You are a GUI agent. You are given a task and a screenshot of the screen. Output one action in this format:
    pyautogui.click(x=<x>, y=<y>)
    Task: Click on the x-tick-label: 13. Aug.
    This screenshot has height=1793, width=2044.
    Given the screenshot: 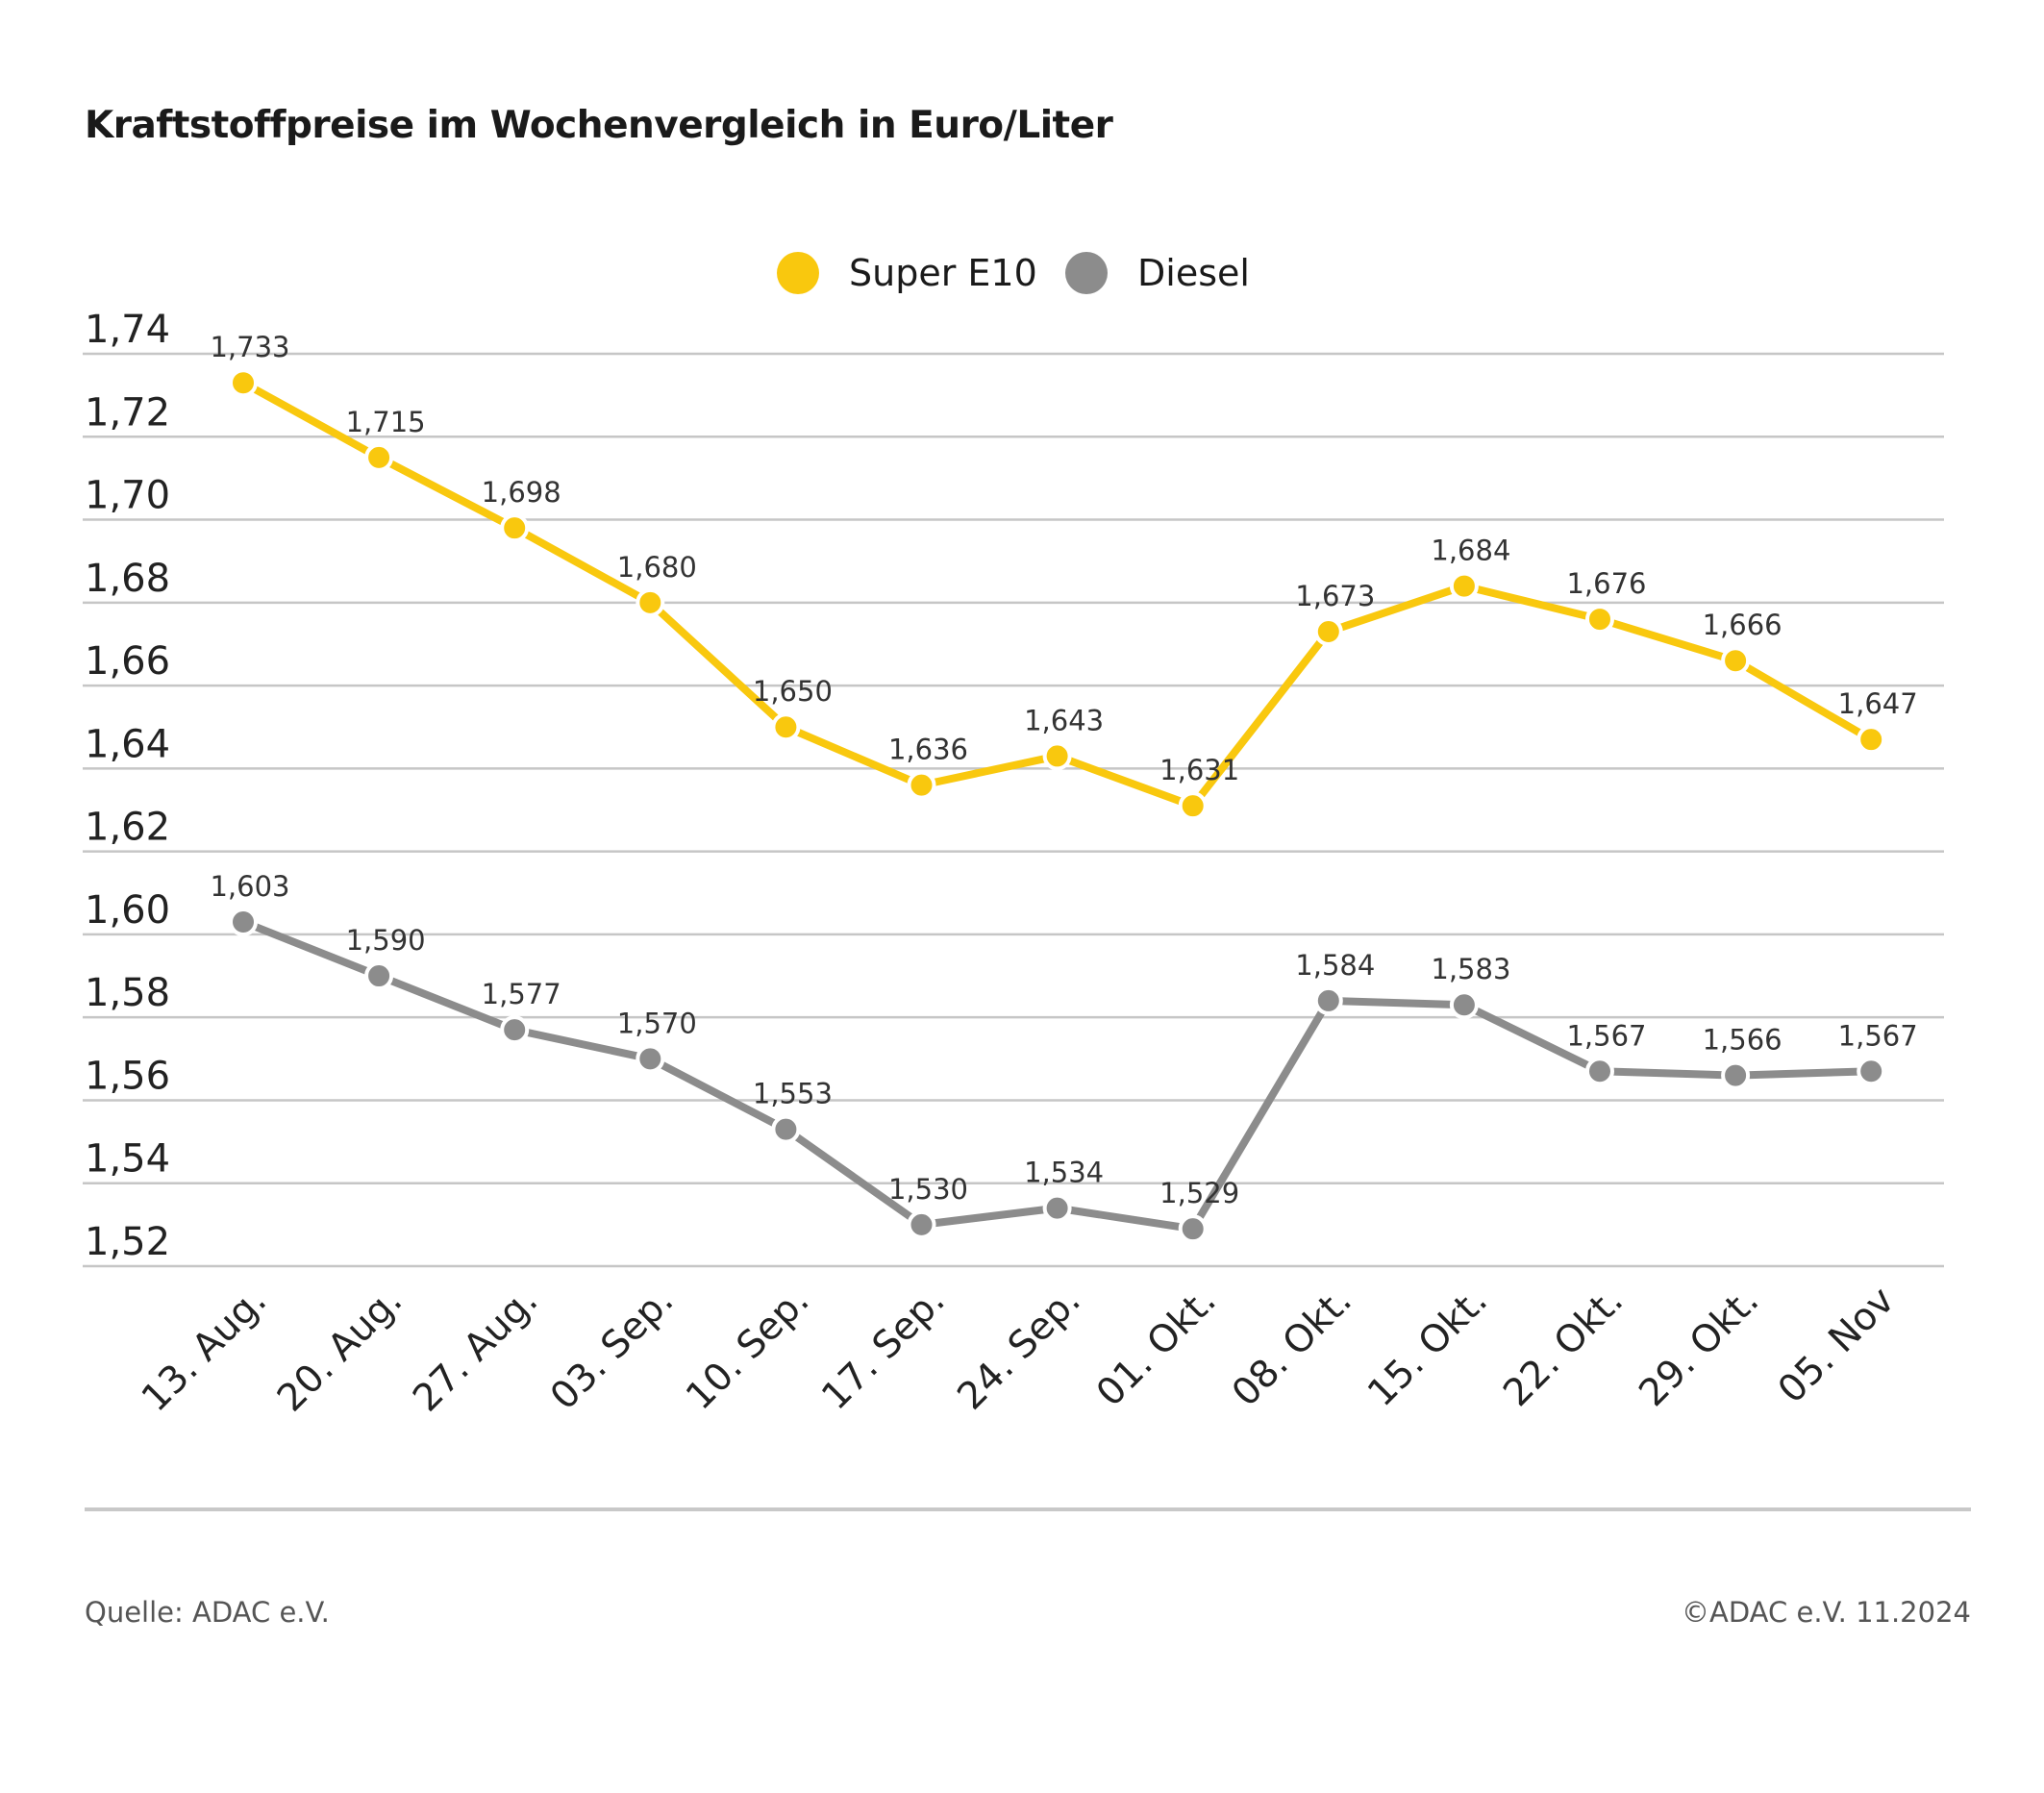 What is the action you would take?
    pyautogui.click(x=204, y=1349)
    